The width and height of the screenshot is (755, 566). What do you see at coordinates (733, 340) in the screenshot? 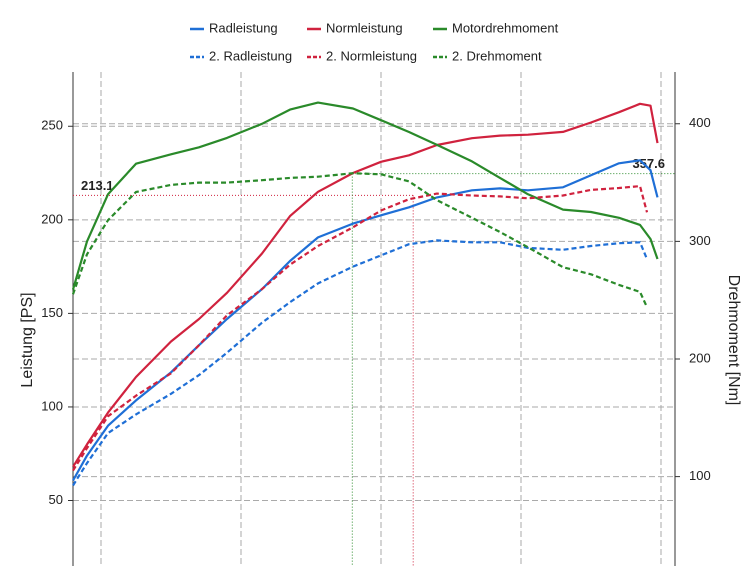
I see `y2-axis-title: Drehmoment [Nm]` at bounding box center [733, 340].